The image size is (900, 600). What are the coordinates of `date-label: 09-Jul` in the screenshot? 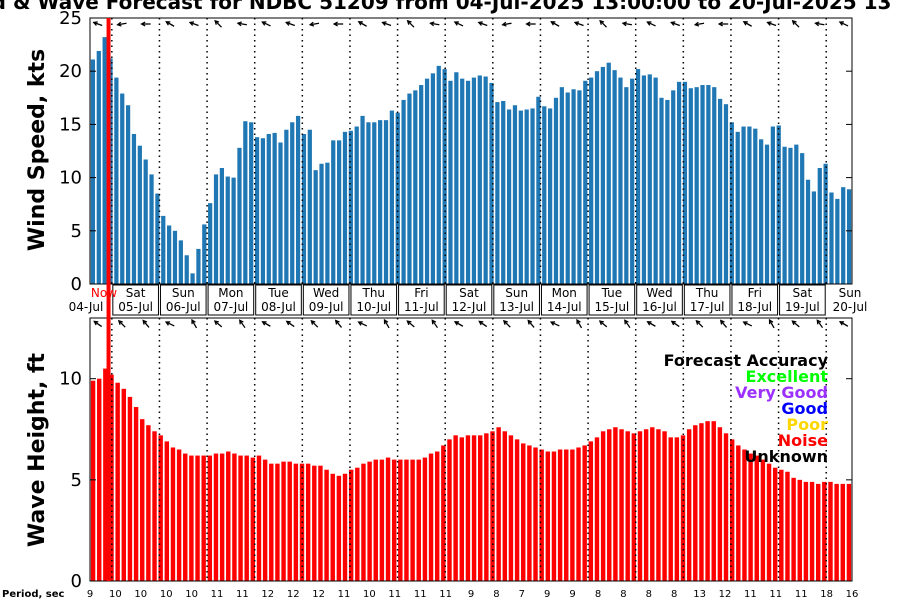 It's located at (326, 307).